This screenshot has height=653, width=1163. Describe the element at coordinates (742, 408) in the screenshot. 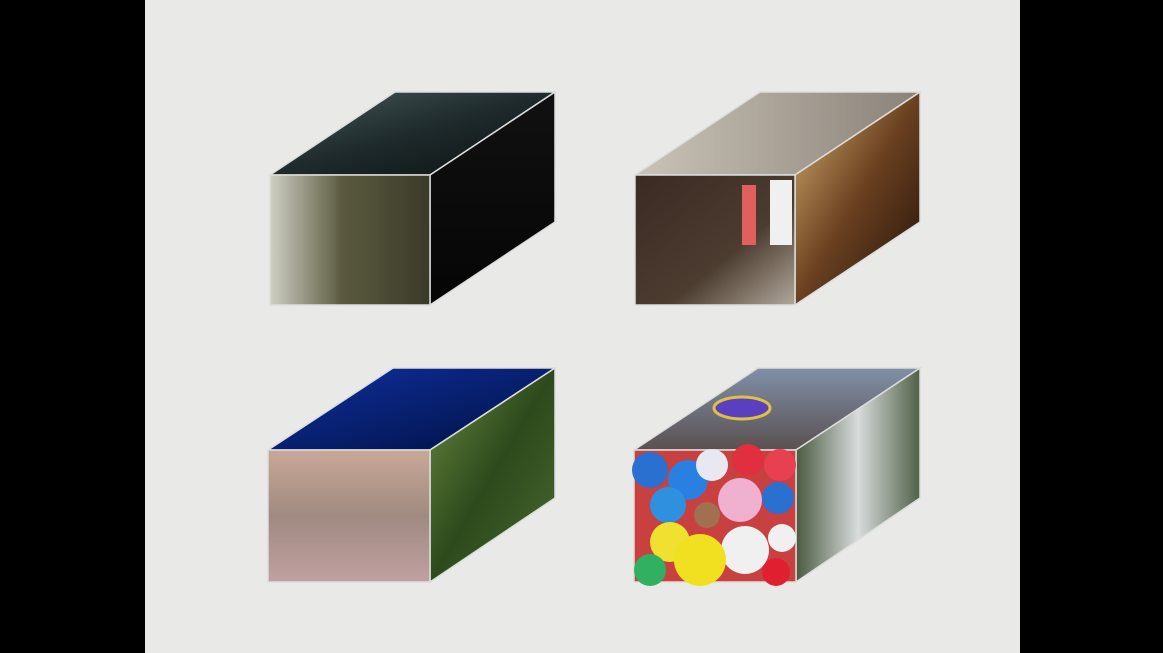

I see `decor` at that location.